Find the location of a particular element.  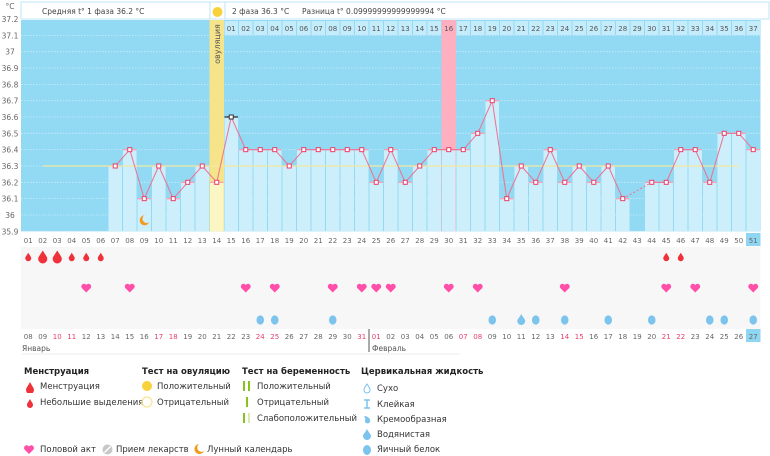

temperature-segment is located at coordinates (499, 149).